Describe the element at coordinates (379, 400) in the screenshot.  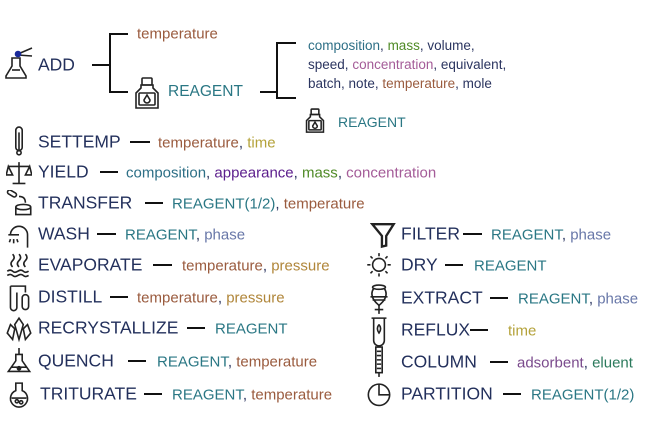
I see `pie-partition-icon` at that location.